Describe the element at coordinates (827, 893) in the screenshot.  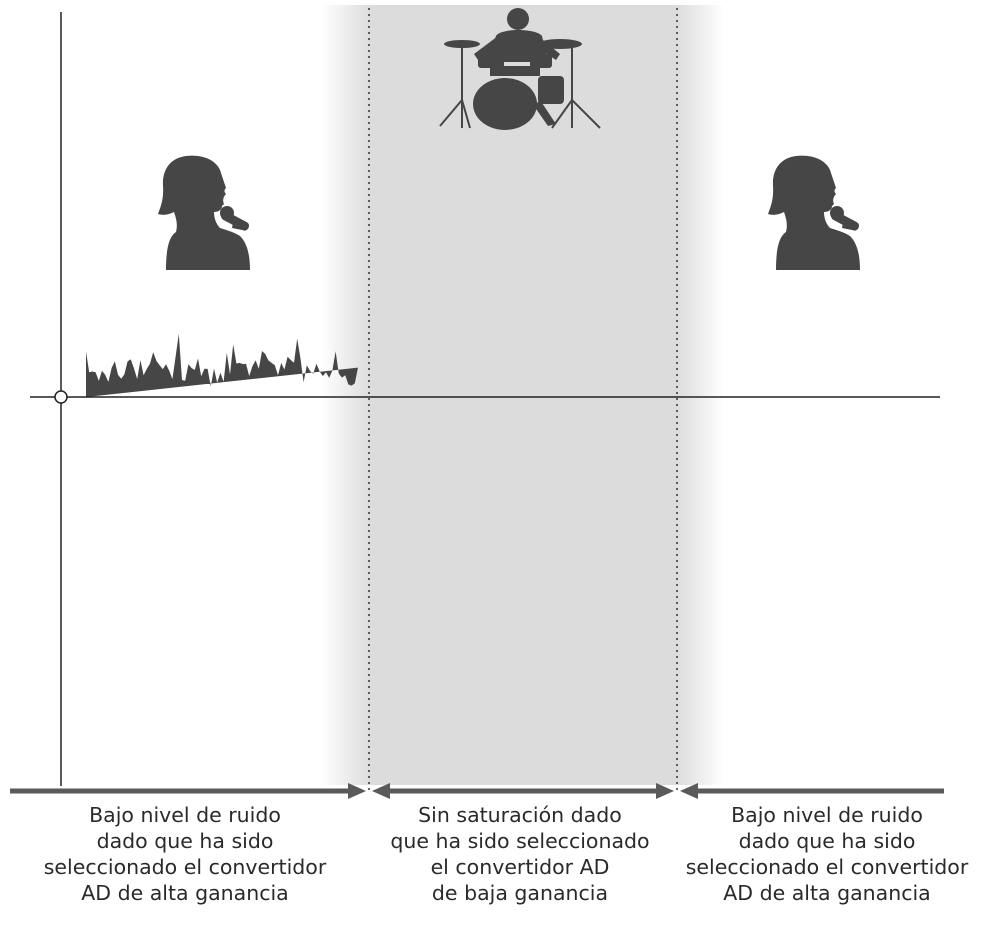
I see `caption-right-line-4: AD de alta ganancia` at that location.